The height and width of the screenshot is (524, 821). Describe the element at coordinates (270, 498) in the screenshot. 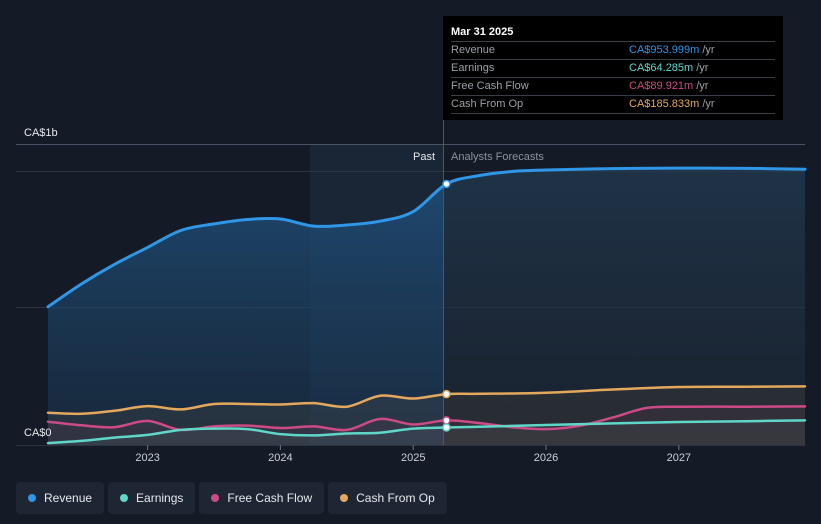

I see `legend-label: Free Cash Flow` at that location.